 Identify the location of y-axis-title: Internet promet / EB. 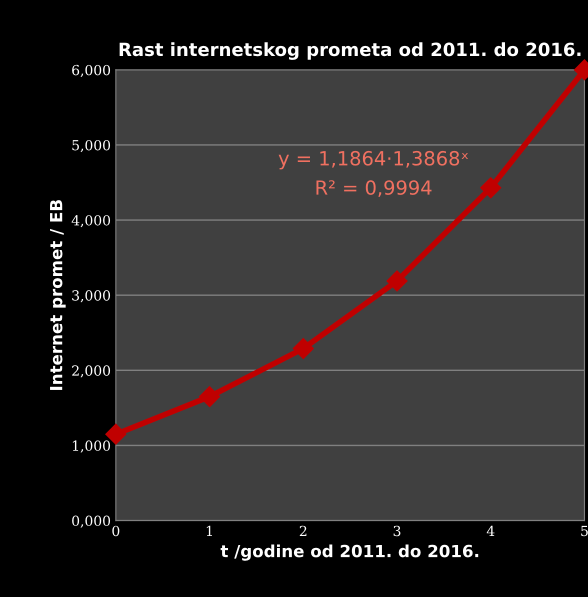
(58, 295).